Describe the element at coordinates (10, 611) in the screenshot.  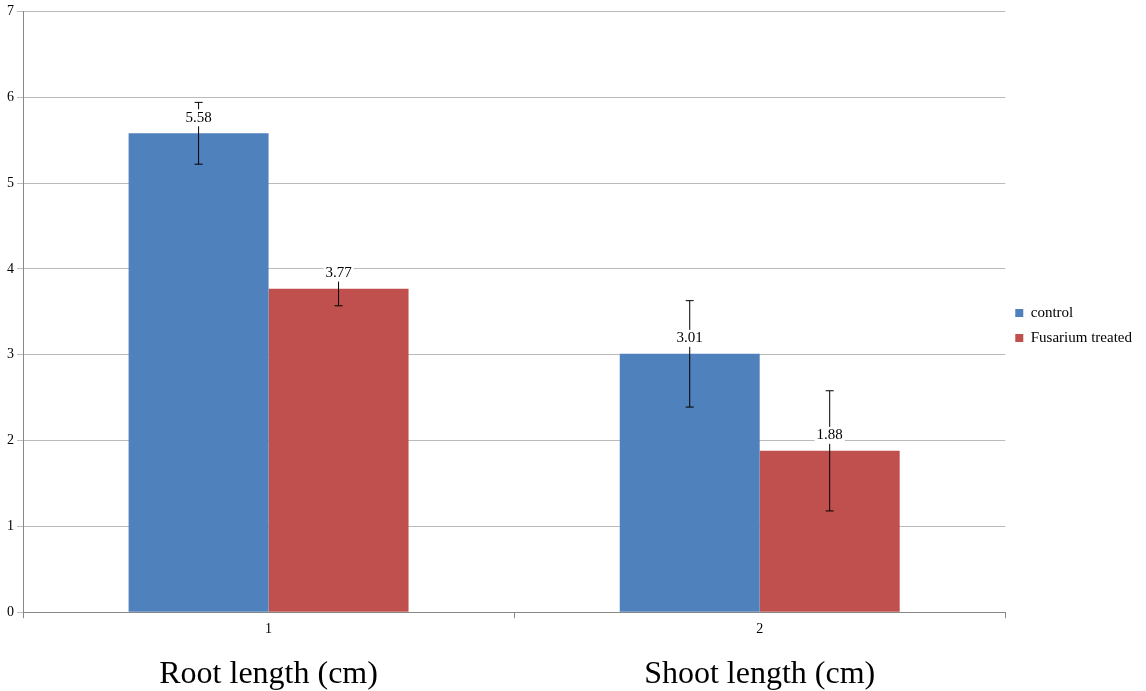
I see `y-tick-label: 0` at that location.